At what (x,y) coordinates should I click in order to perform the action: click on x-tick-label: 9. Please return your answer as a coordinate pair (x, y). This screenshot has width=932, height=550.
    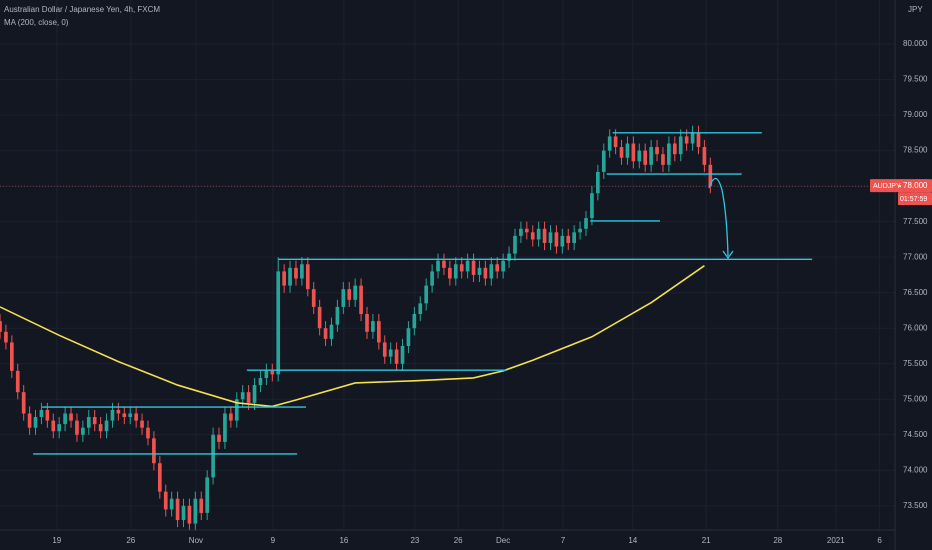
    Looking at the image, I should click on (273, 540).